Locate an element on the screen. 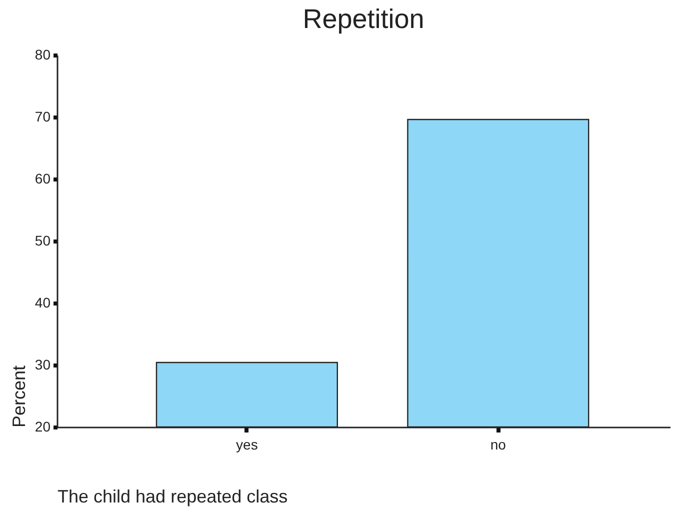  y-tick-label: 60 is located at coordinates (42, 178).